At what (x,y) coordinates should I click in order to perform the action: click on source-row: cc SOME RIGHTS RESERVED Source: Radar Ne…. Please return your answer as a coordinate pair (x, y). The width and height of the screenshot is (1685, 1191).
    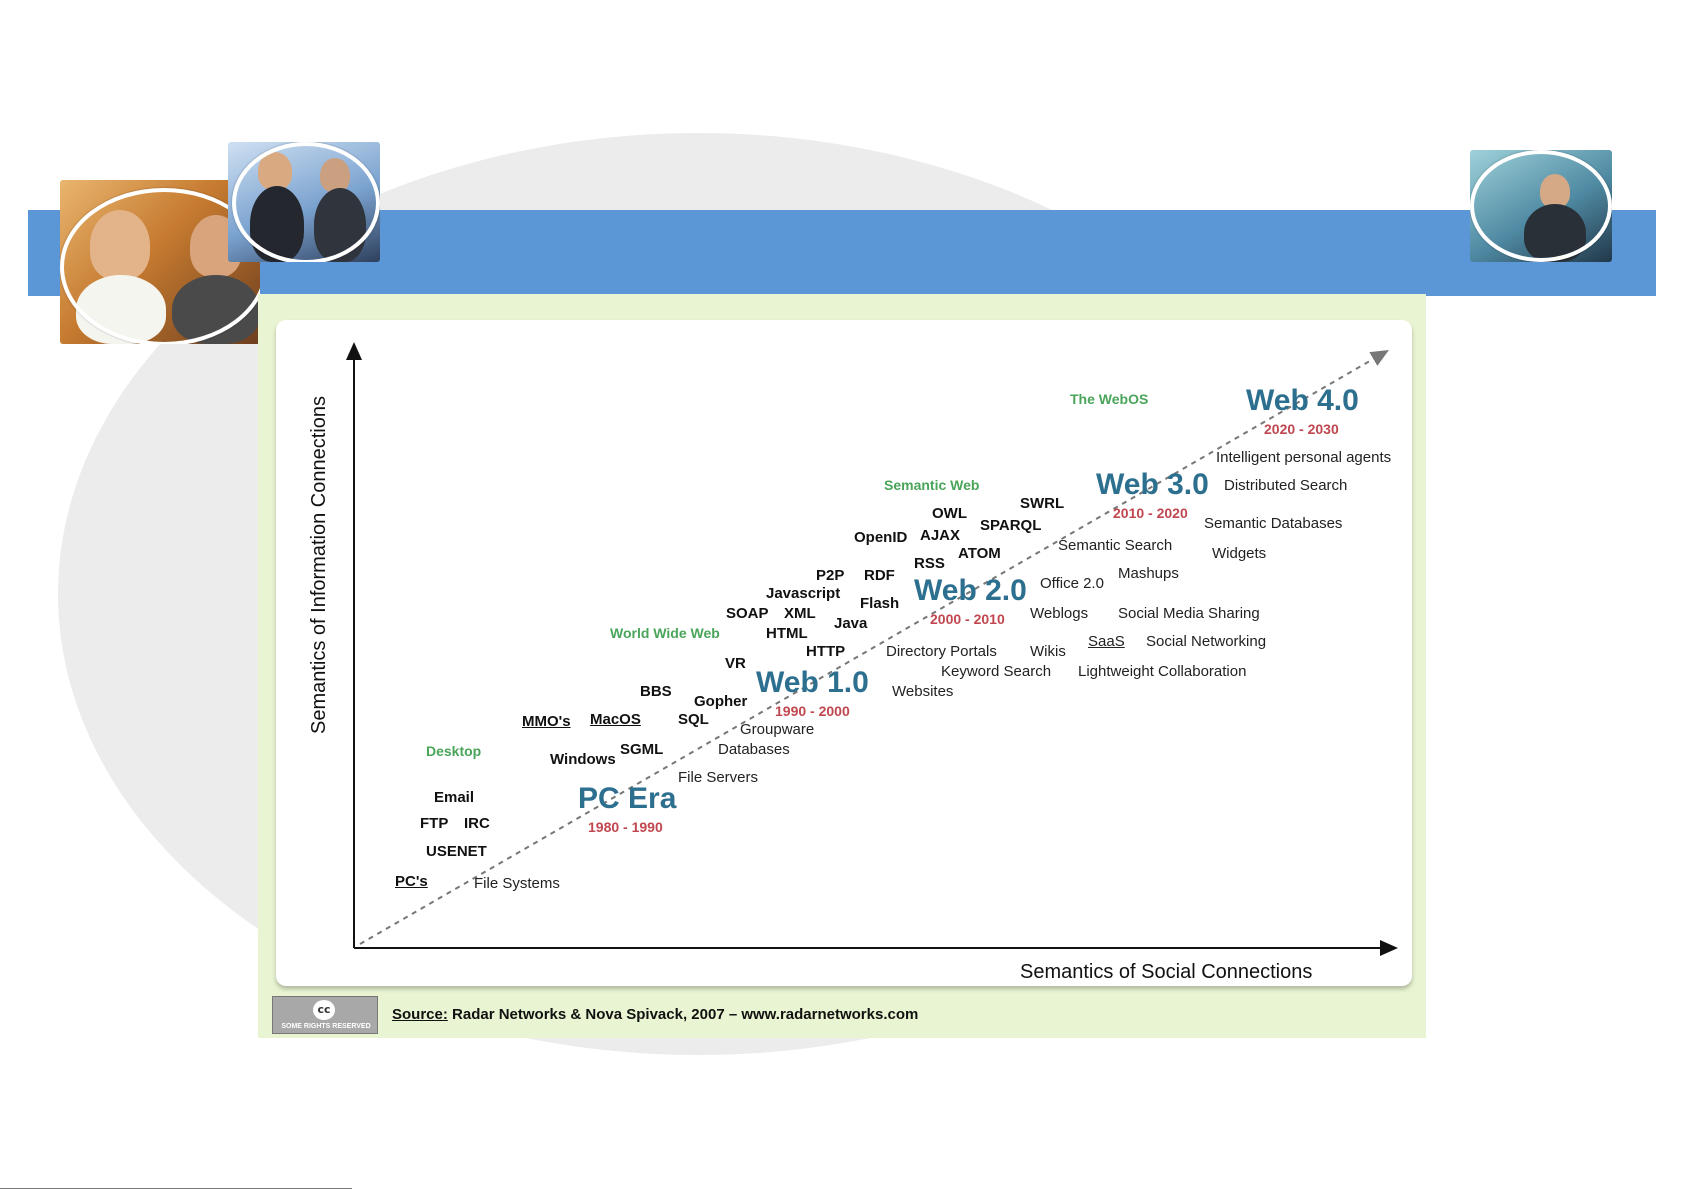
    Looking at the image, I should click on (842, 1015).